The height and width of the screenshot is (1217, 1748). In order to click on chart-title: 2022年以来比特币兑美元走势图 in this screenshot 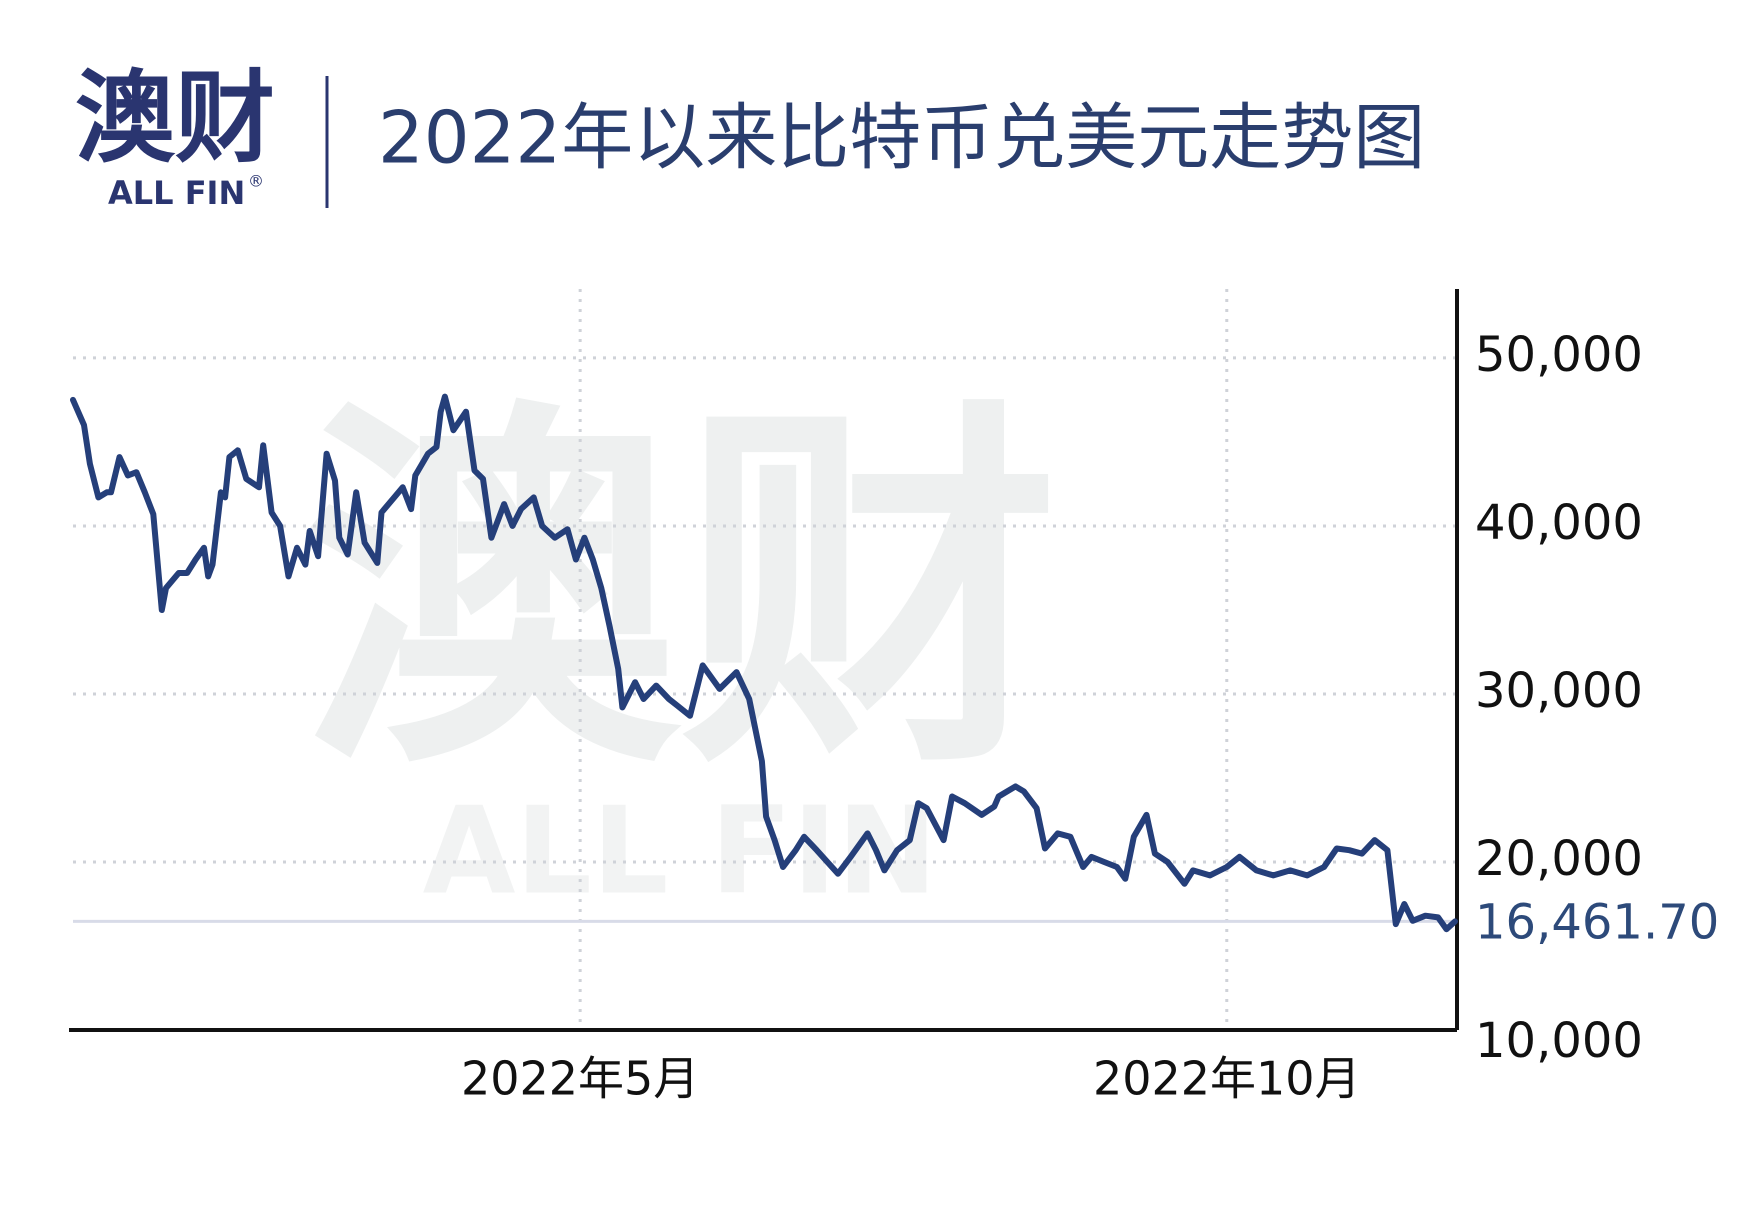, I will do `click(901, 138)`.